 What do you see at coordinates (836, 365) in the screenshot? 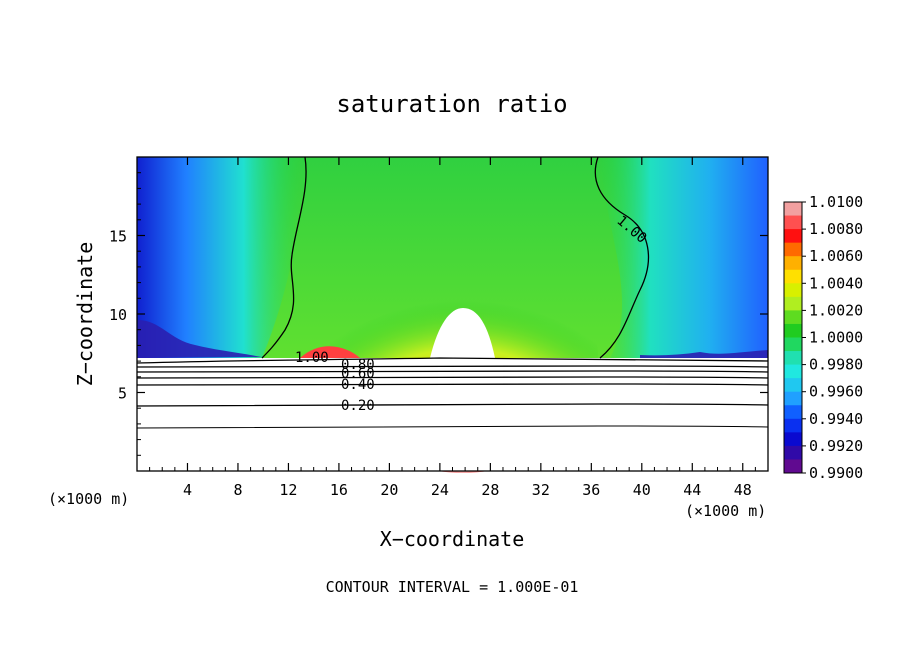
I see `colorbar-label: 0.9980` at bounding box center [836, 365].